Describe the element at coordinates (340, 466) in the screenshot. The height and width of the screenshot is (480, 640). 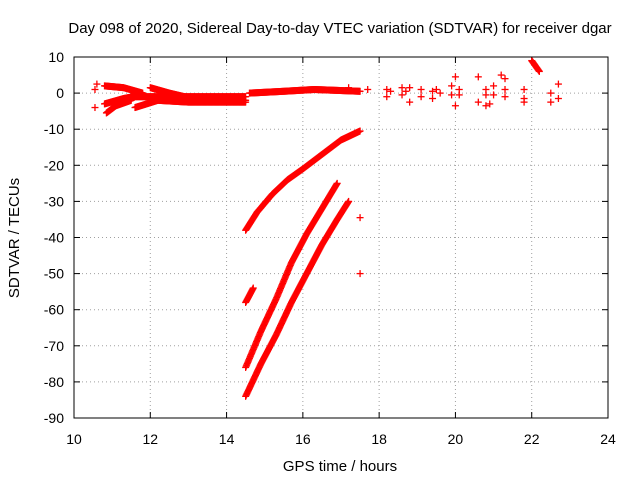
I see `x-axis-label: GPS time / hours` at that location.